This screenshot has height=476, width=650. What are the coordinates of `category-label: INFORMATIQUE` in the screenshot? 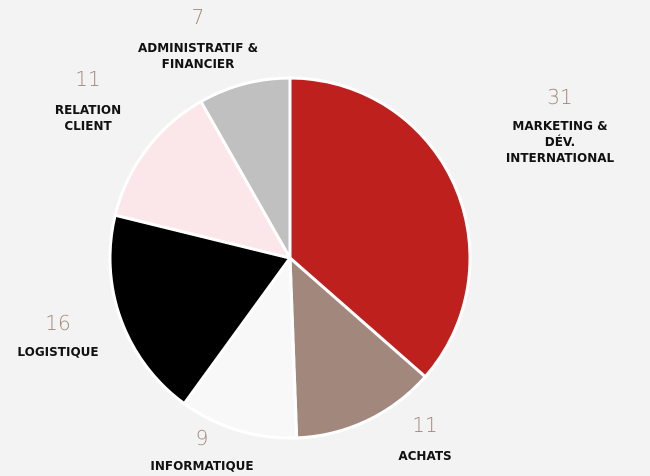 It's located at (202, 466).